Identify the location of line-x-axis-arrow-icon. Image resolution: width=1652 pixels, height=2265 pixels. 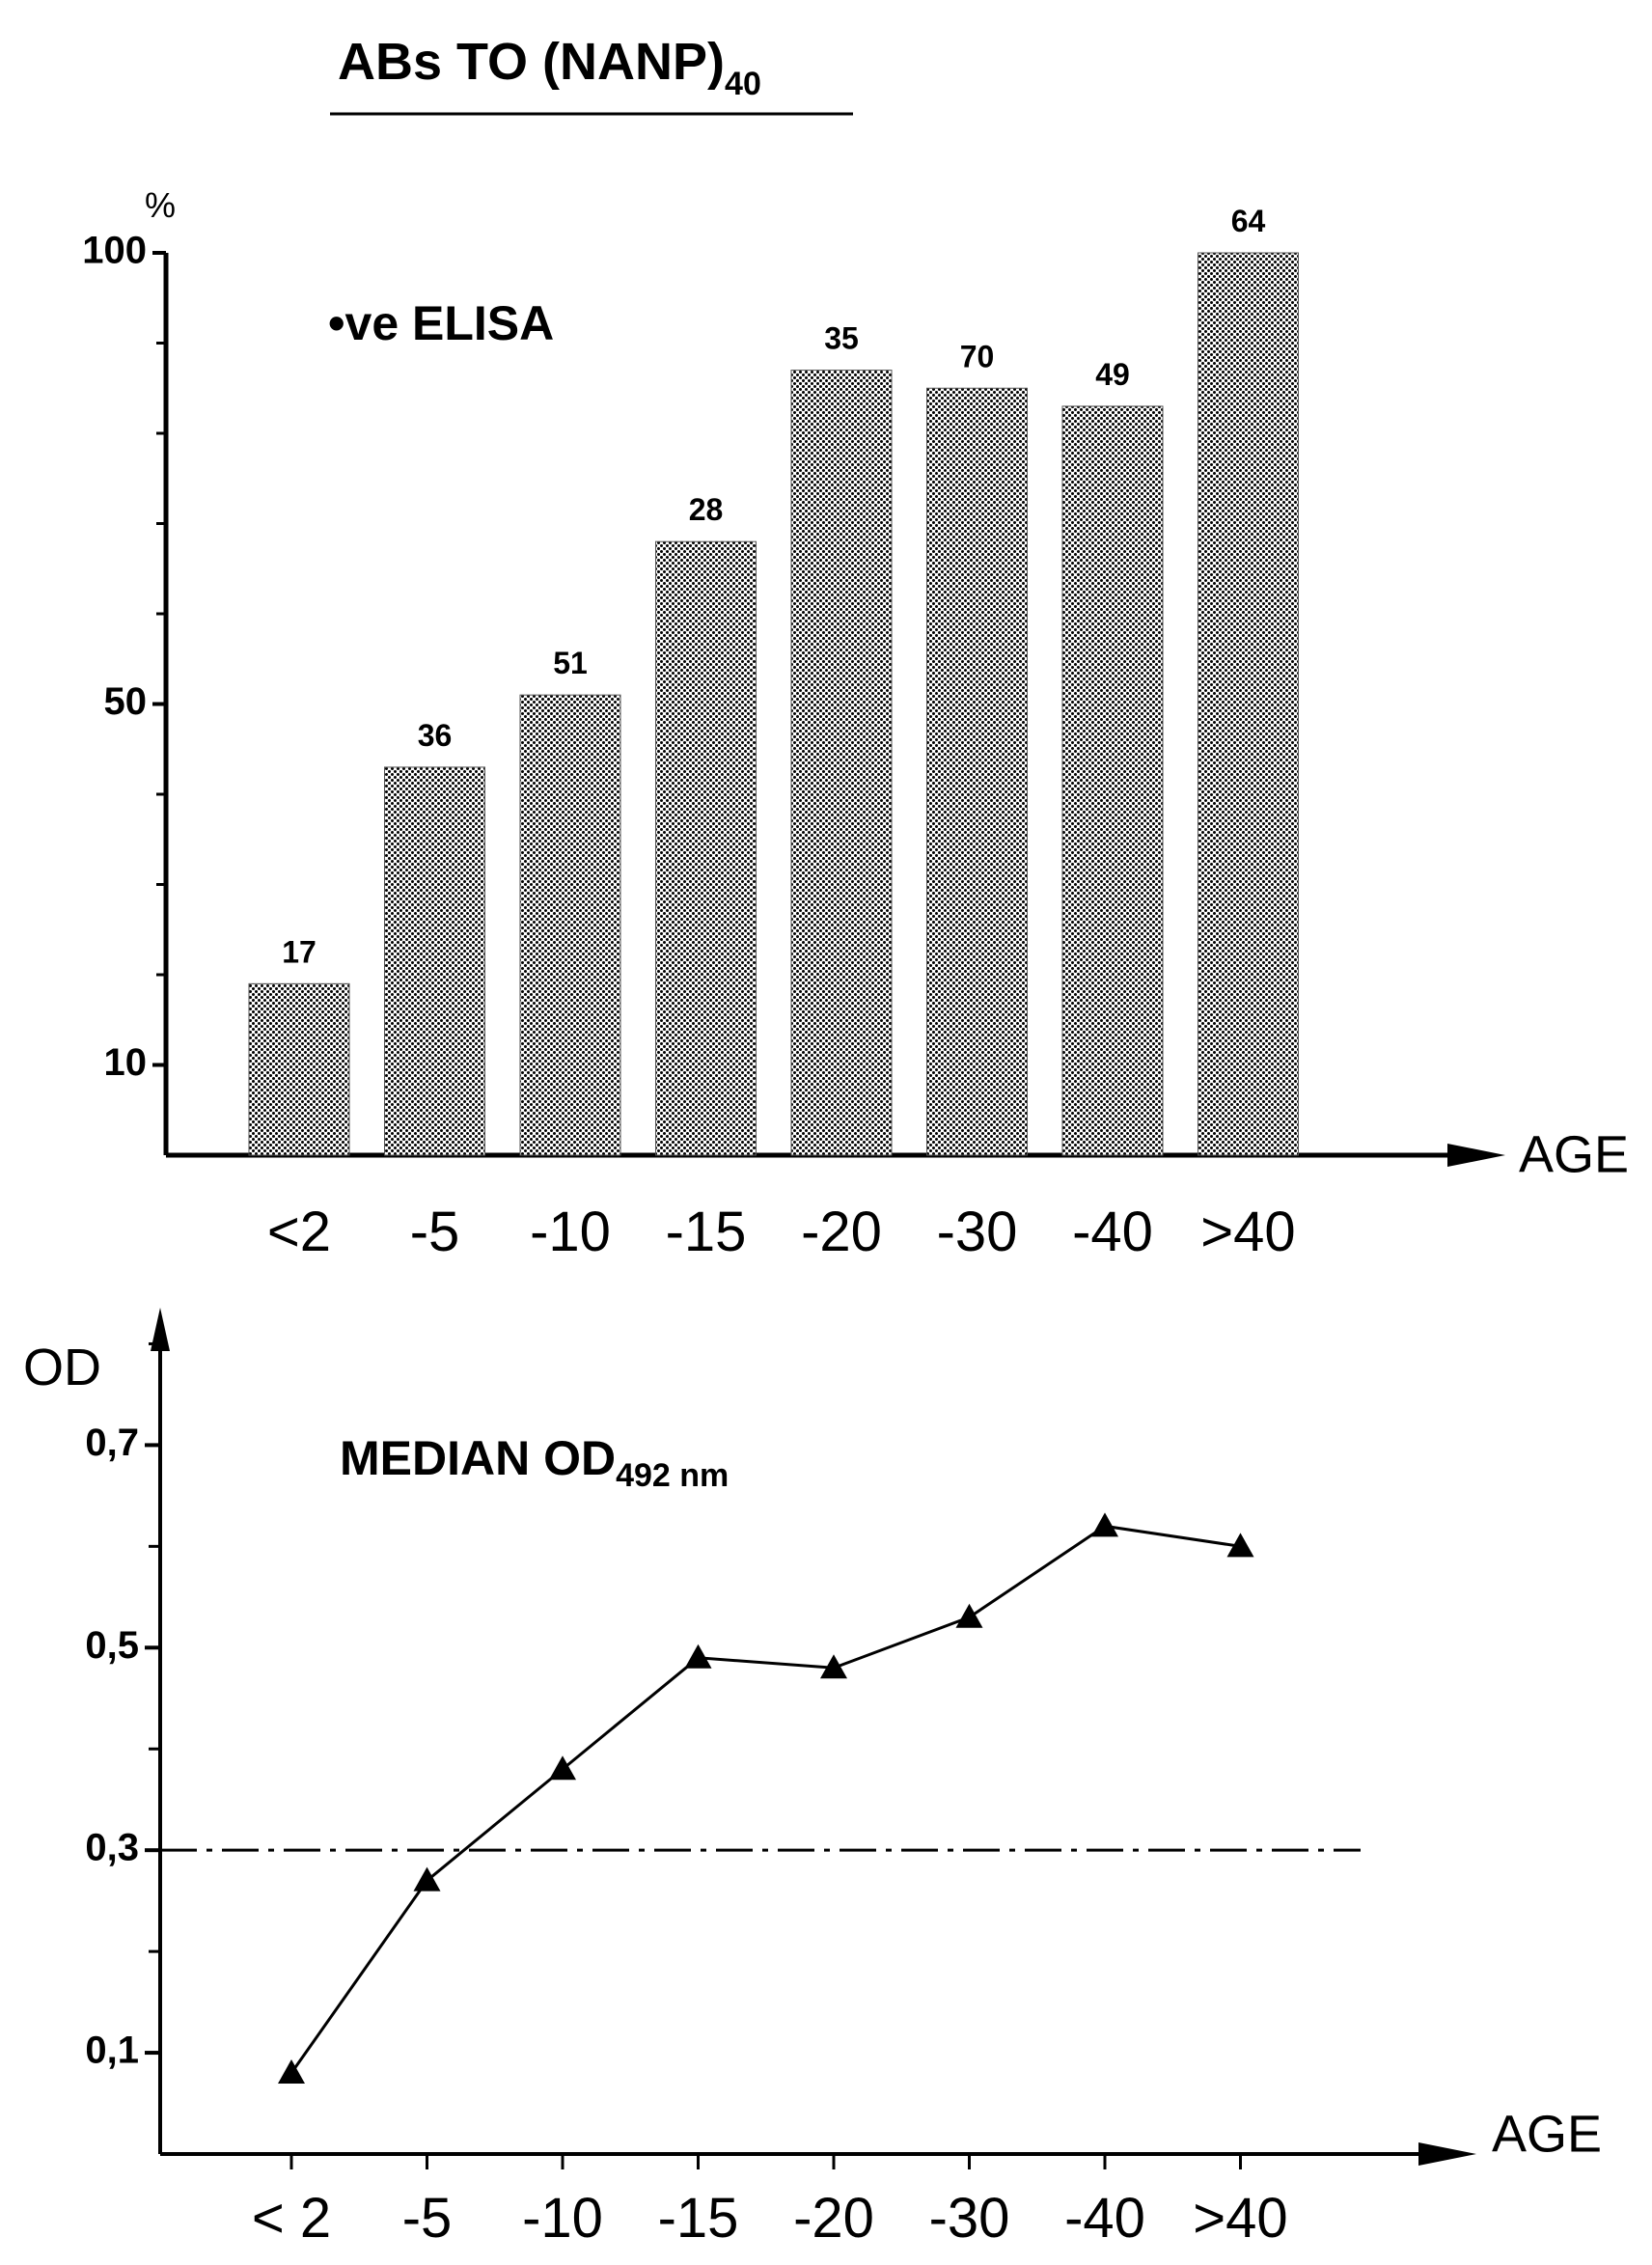
(1447, 2154).